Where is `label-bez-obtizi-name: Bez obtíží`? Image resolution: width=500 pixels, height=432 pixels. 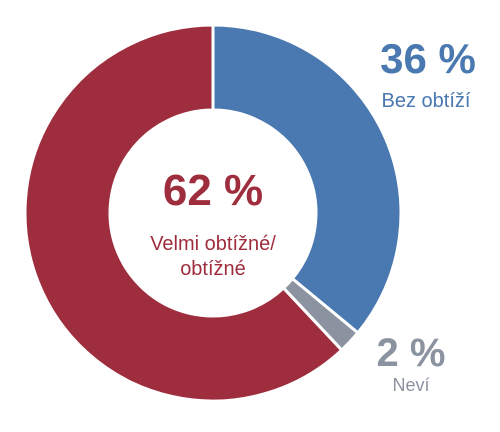 label-bez-obtizi-name: Bez obtíží is located at coordinates (426, 101).